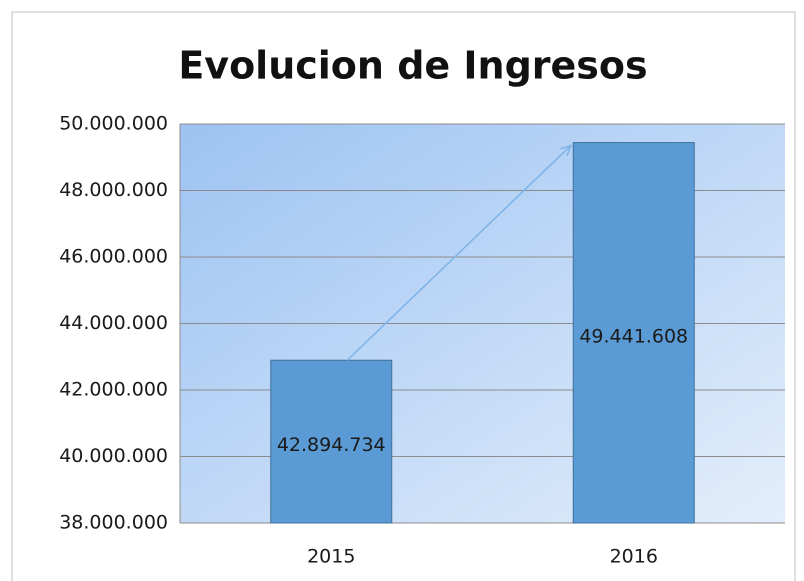 The image size is (804, 581). What do you see at coordinates (633, 336) in the screenshot?
I see `value-label: 49.441.608` at bounding box center [633, 336].